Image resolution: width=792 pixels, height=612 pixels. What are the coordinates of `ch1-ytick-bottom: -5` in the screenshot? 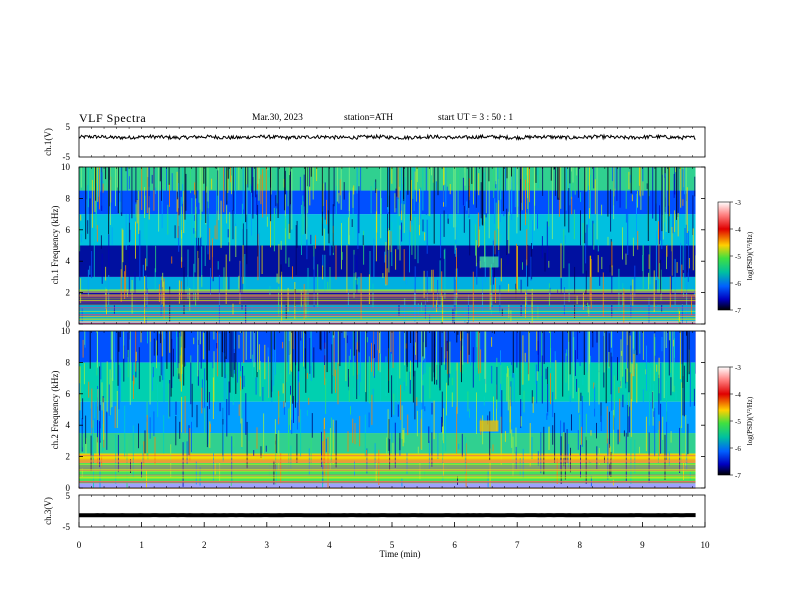 It's located at (67, 157).